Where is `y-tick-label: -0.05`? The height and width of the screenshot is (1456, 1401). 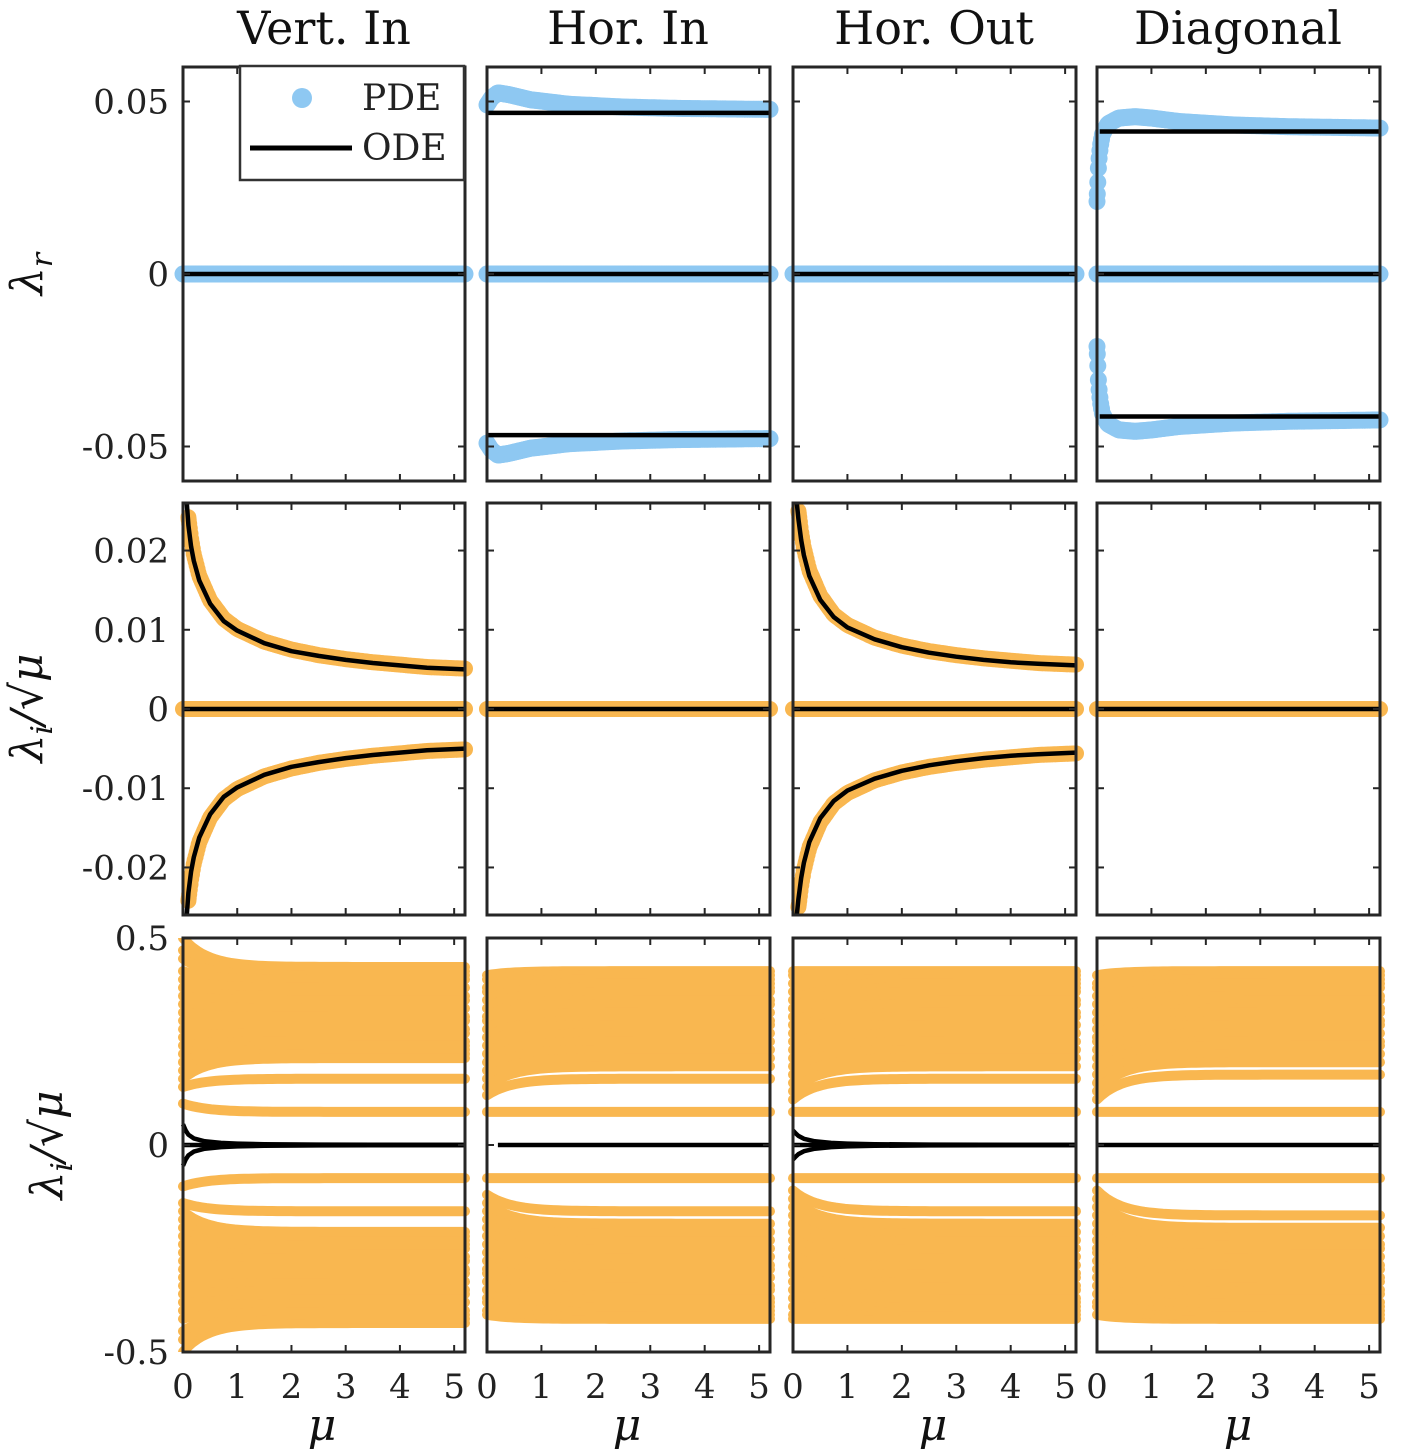
y-tick-label: -0.05 is located at coordinates (125, 448).